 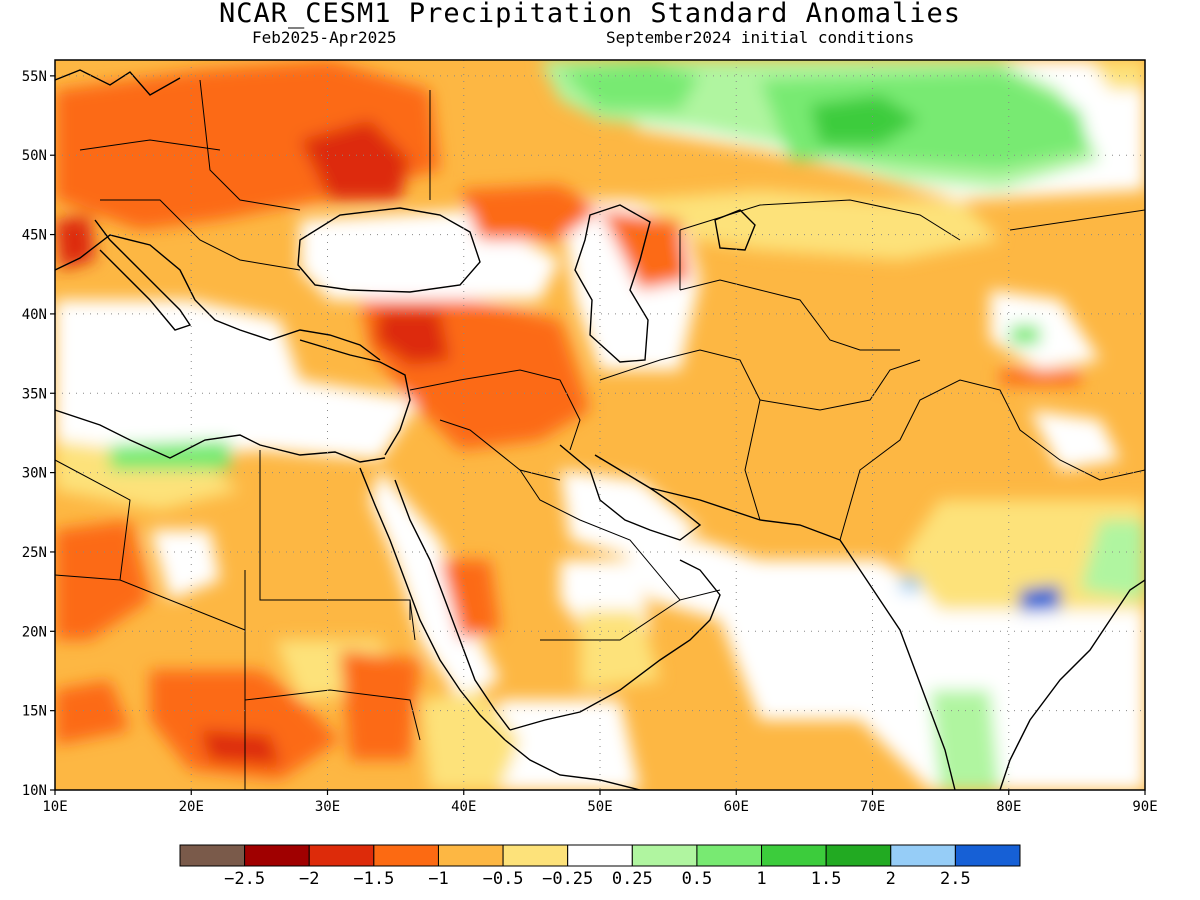 I want to click on lat-tick-label: 25N, so click(x=34, y=553).